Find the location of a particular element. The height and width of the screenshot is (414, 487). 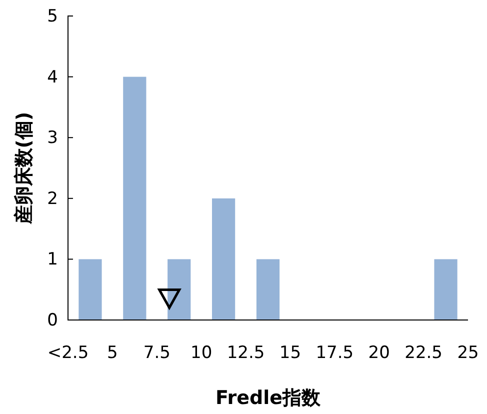

x-tick-label: 22.5 is located at coordinates (423, 353).